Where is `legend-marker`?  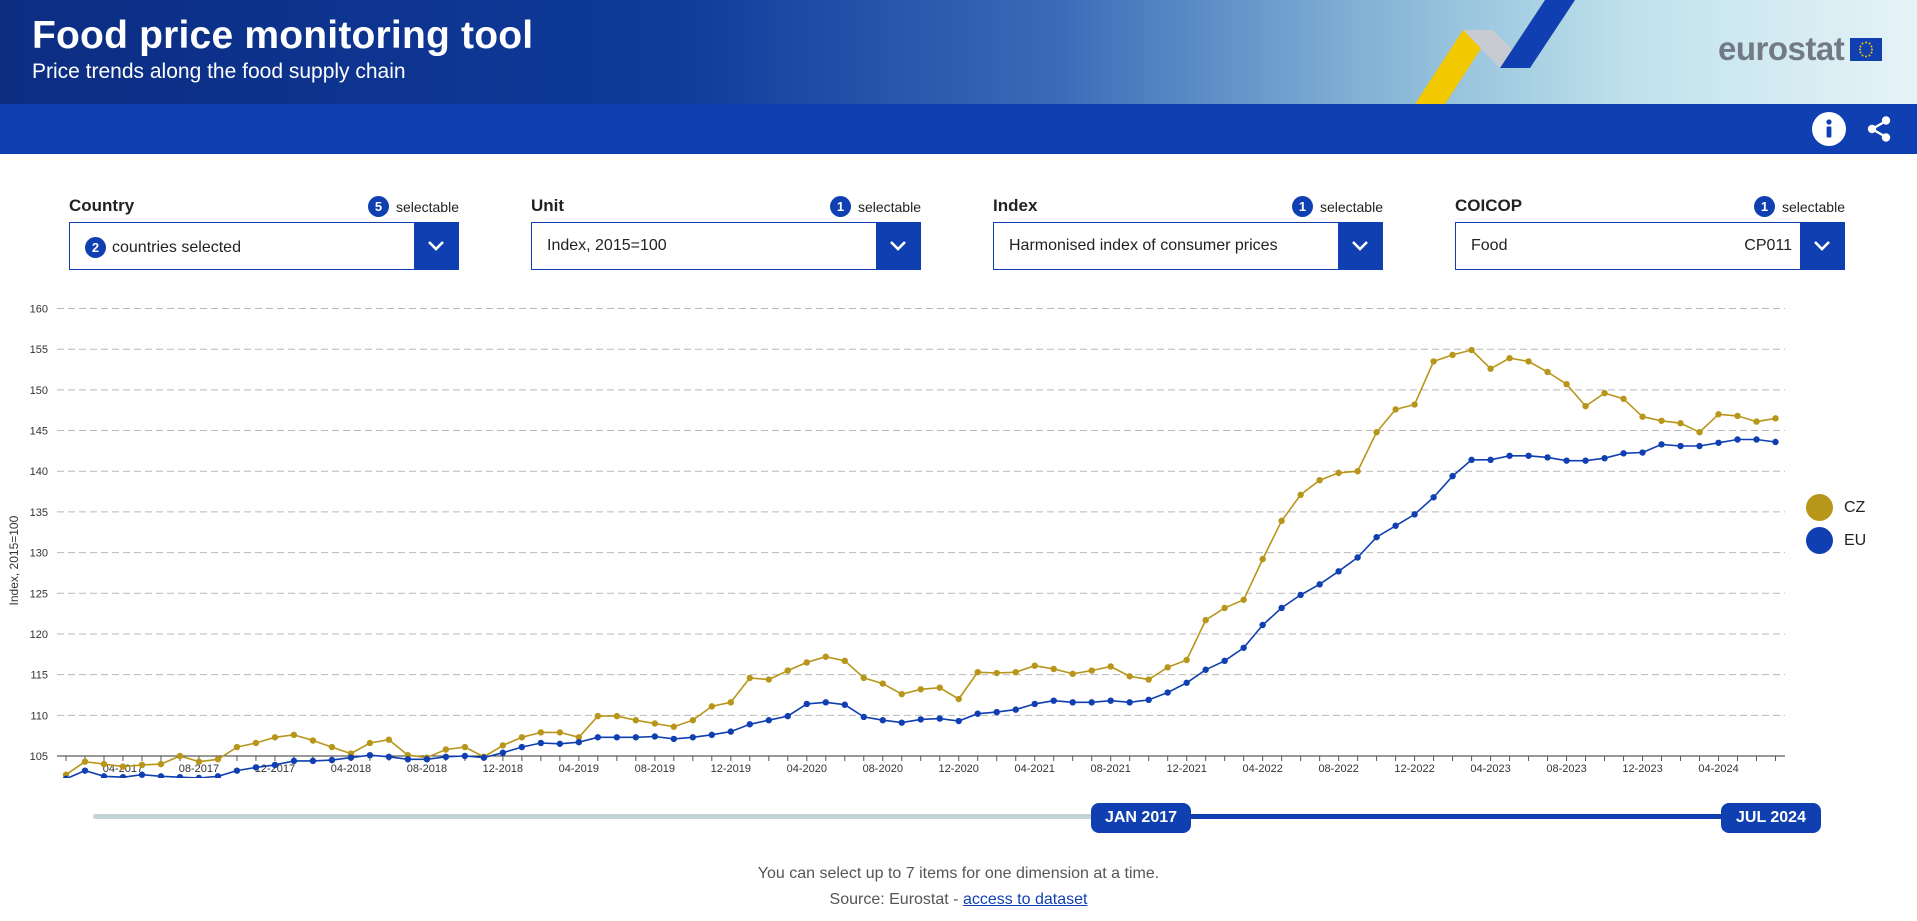
legend-marker is located at coordinates (1819, 540).